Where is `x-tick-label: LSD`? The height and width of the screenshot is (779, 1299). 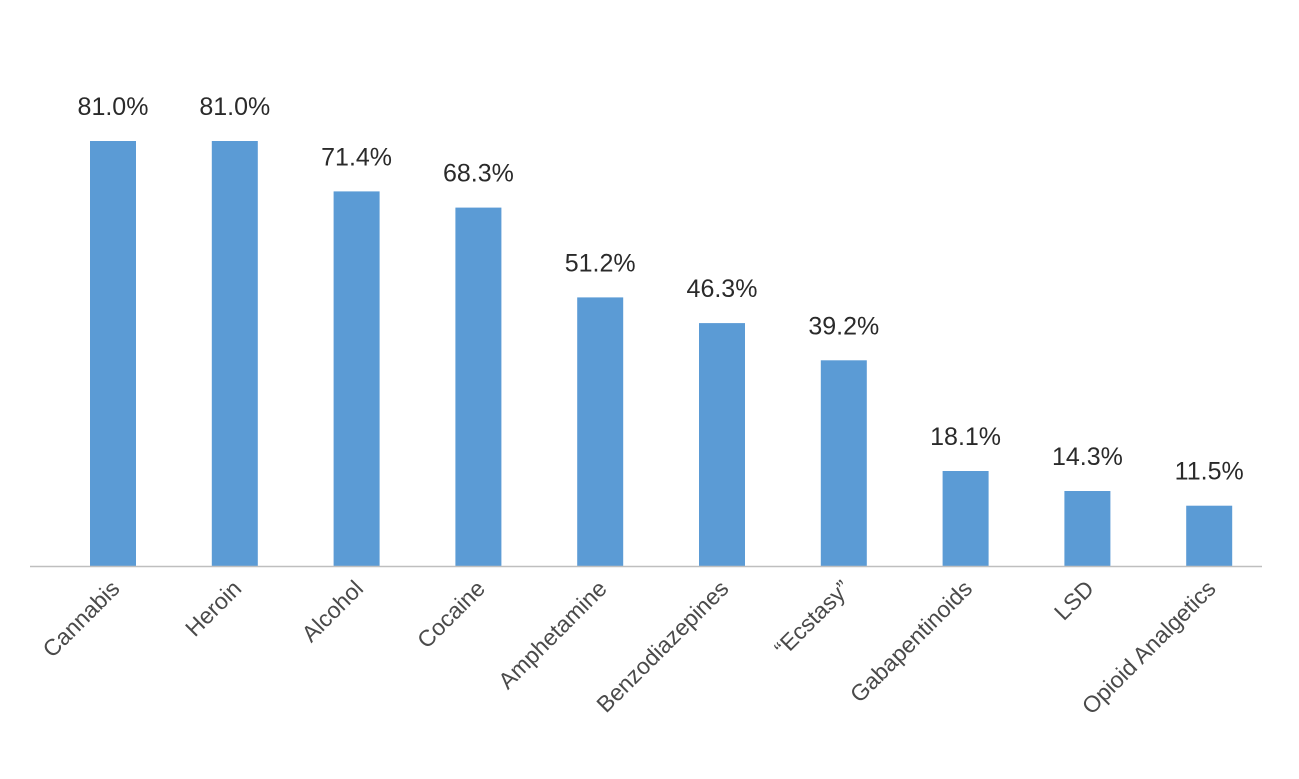 x-tick-label: LSD is located at coordinates (1074, 600).